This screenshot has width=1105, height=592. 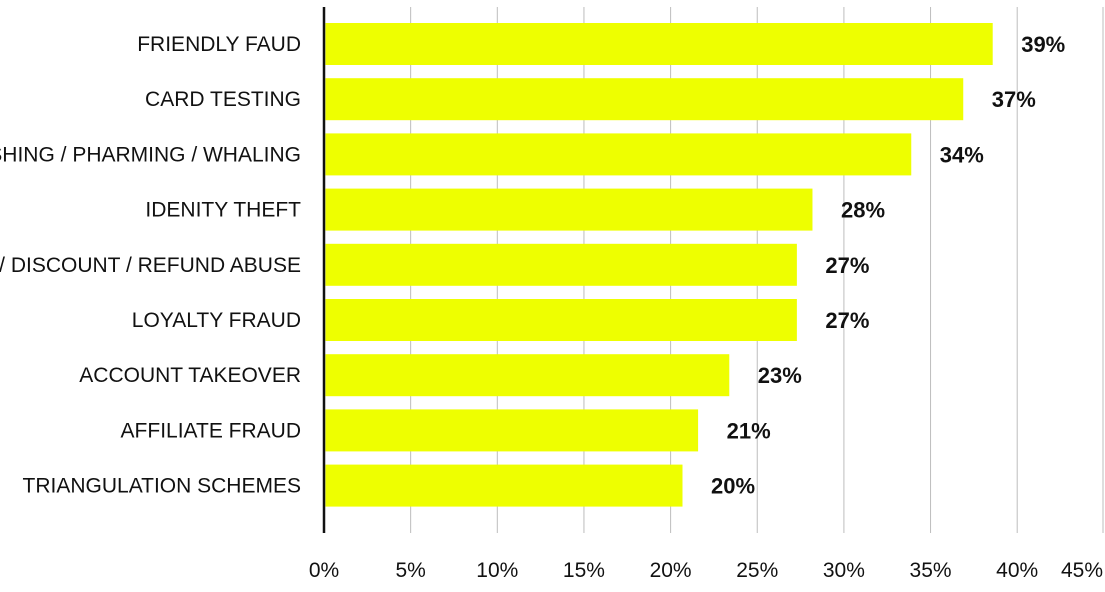 I want to click on category-label: FRIENDLY FAUD, so click(x=219, y=44).